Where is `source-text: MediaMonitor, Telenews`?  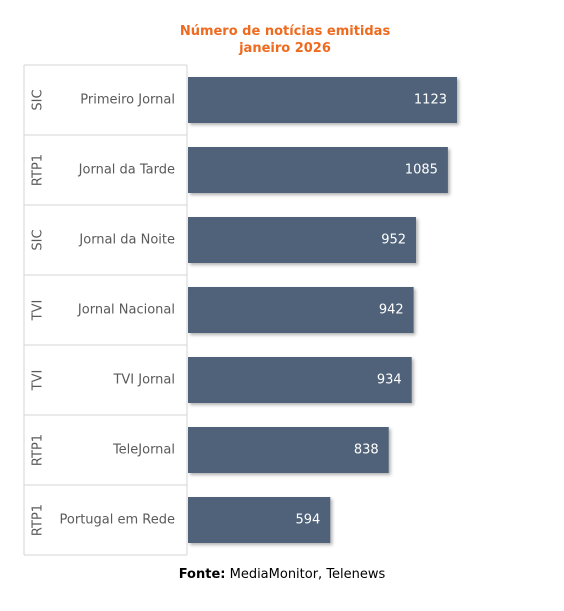 source-text: MediaMonitor, Telenews is located at coordinates (305, 574).